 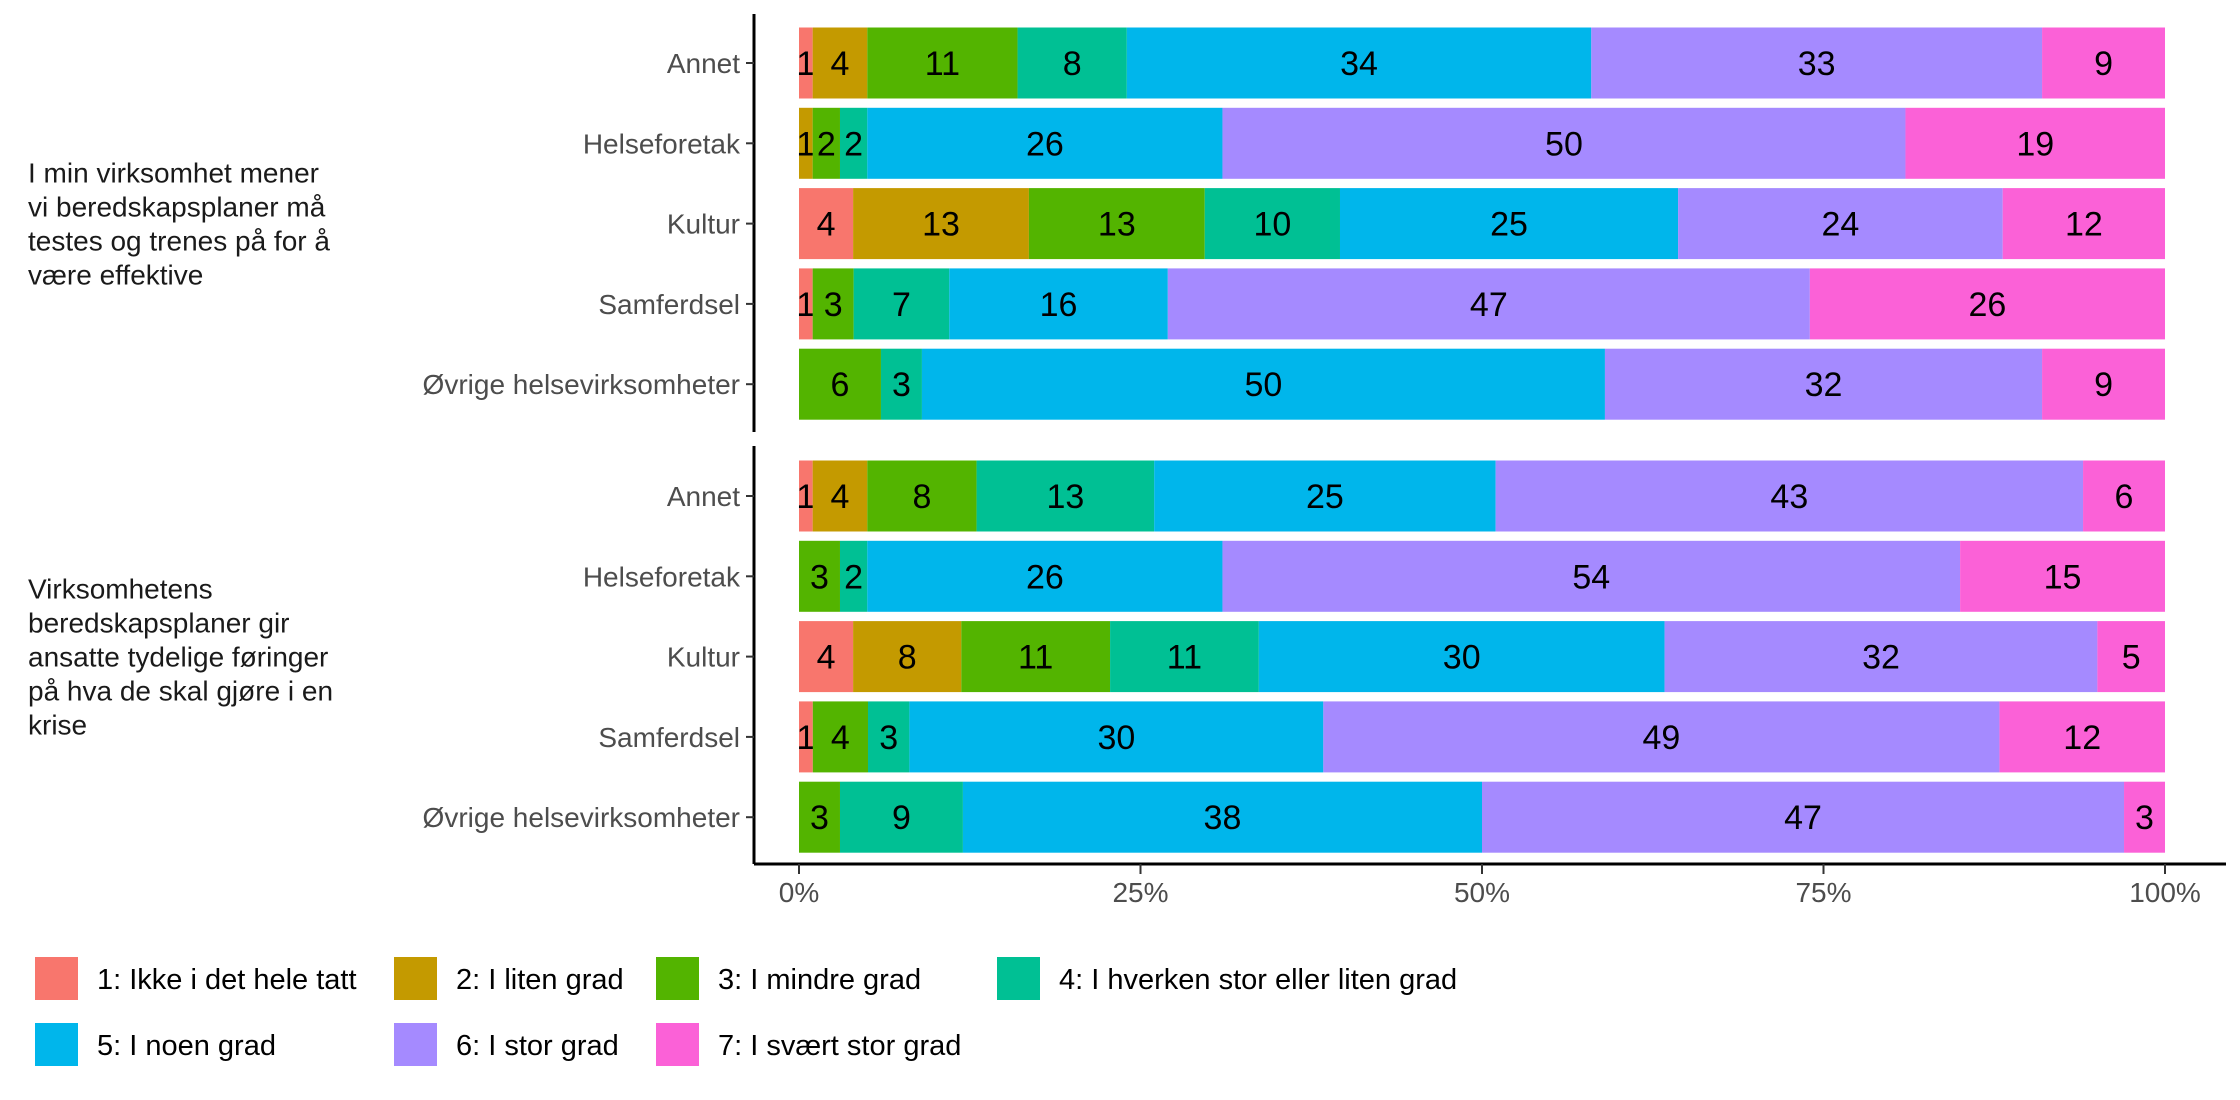 I want to click on data-label: 16, so click(x=1059, y=305).